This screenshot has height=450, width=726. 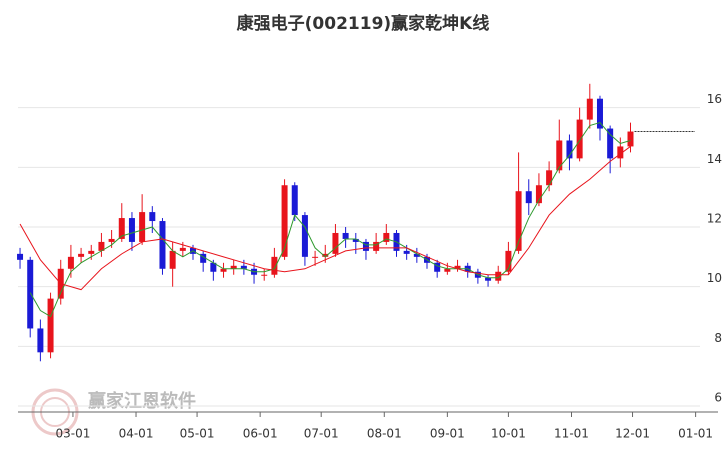 I want to click on x-tick-label: 10-01, so click(x=508, y=434).